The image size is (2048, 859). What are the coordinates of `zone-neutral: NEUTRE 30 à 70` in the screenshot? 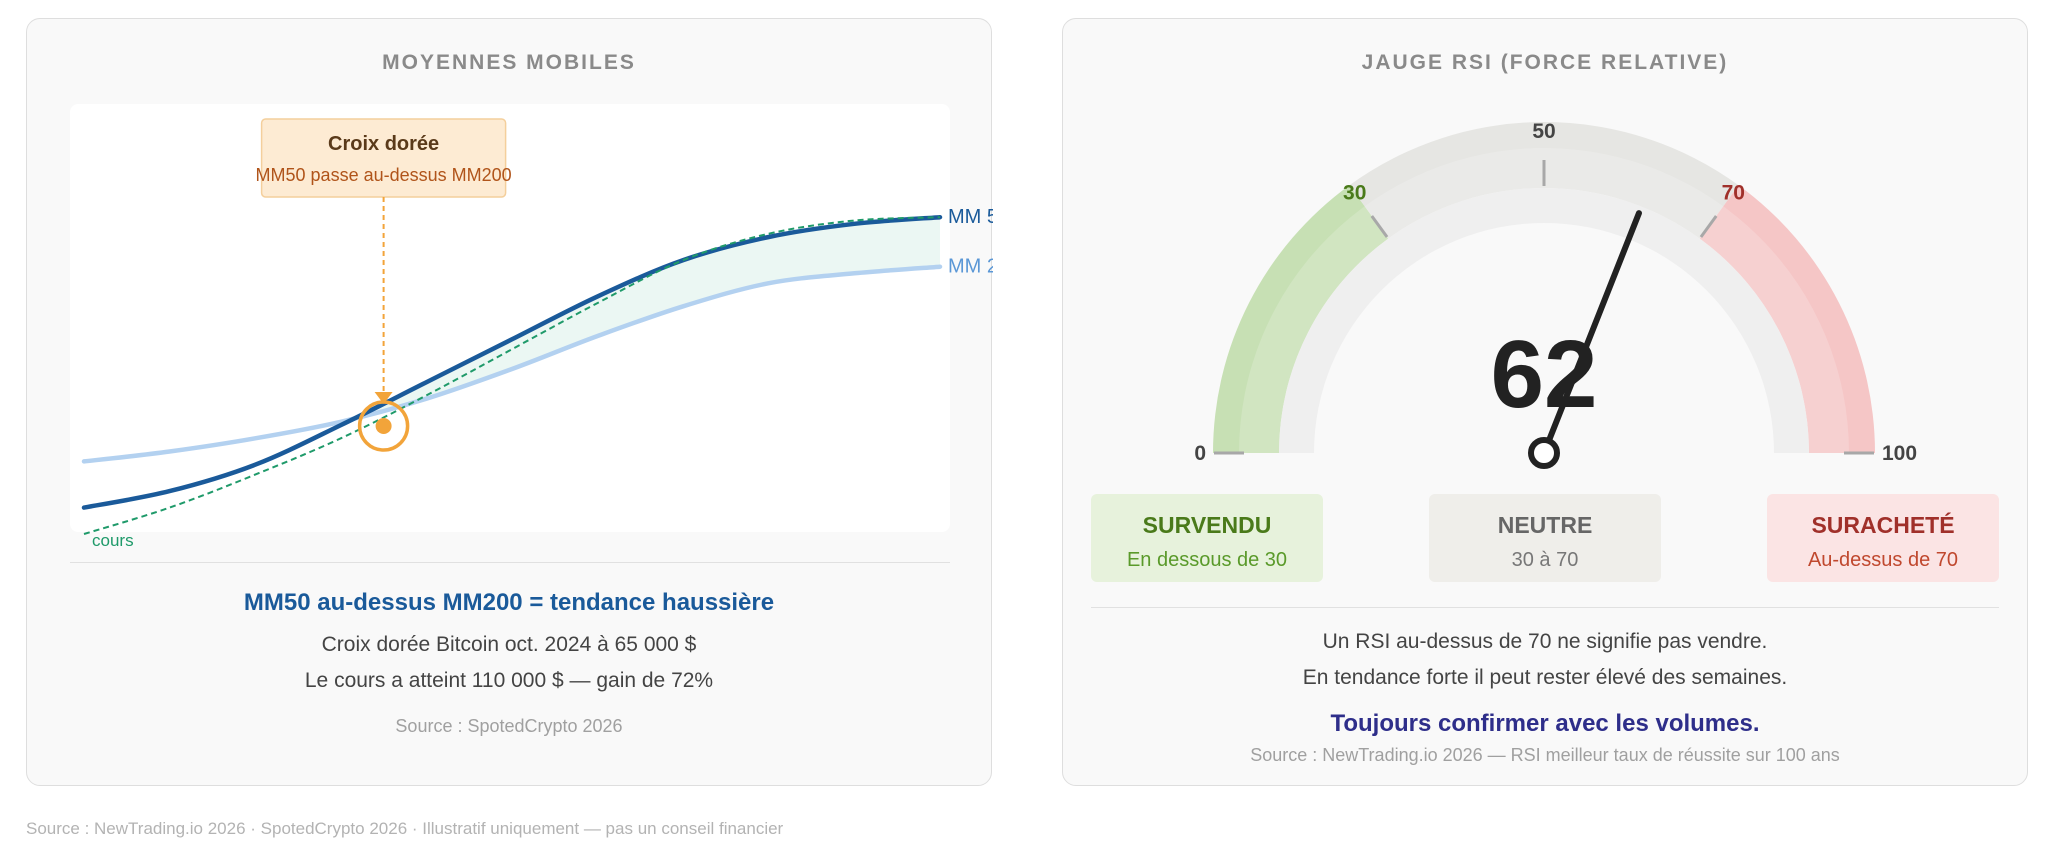 It's located at (1545, 538).